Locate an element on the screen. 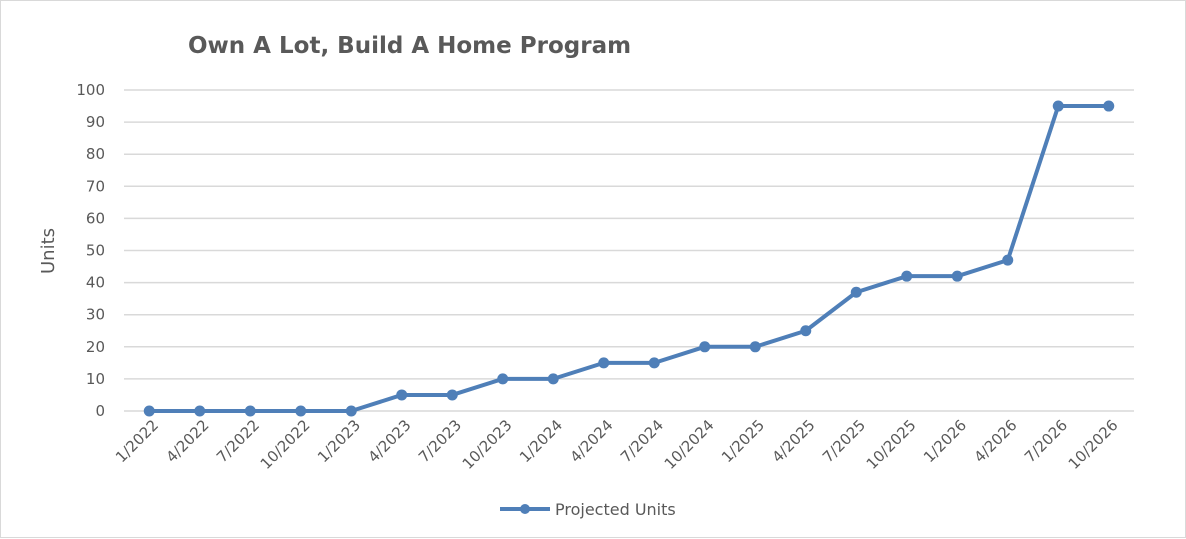 The image size is (1186, 539). x-tick-label: 7/2022 is located at coordinates (238, 441).